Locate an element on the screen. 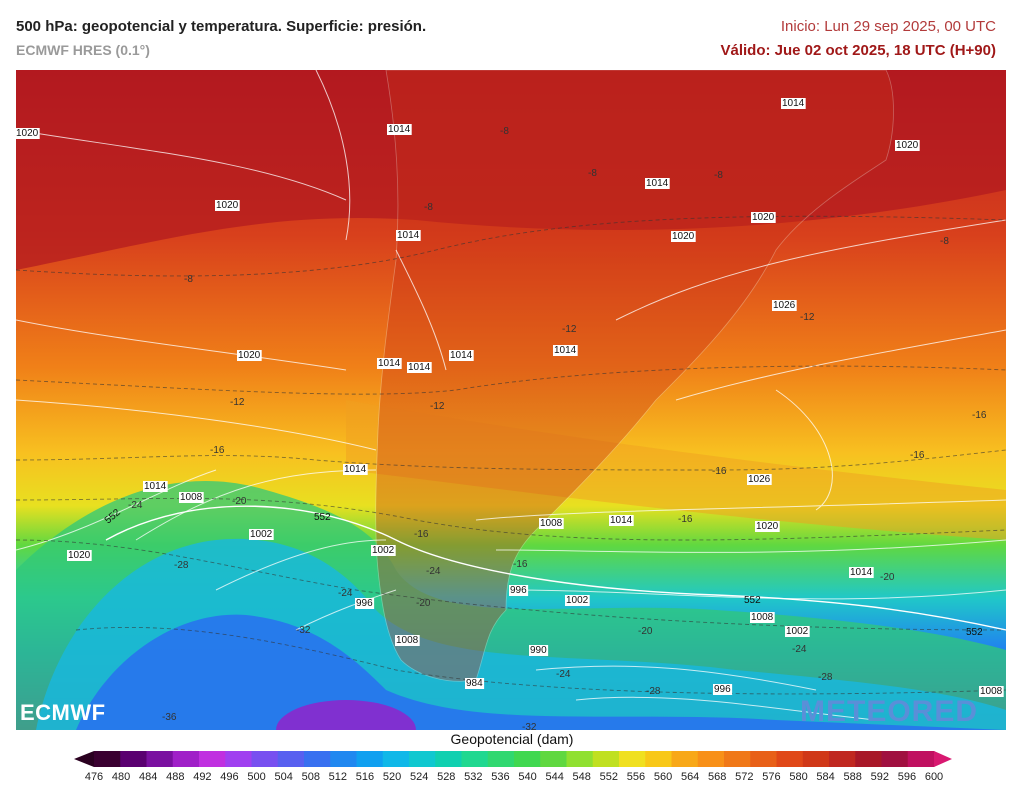  legend-tick-label: 596 is located at coordinates (907, 777).